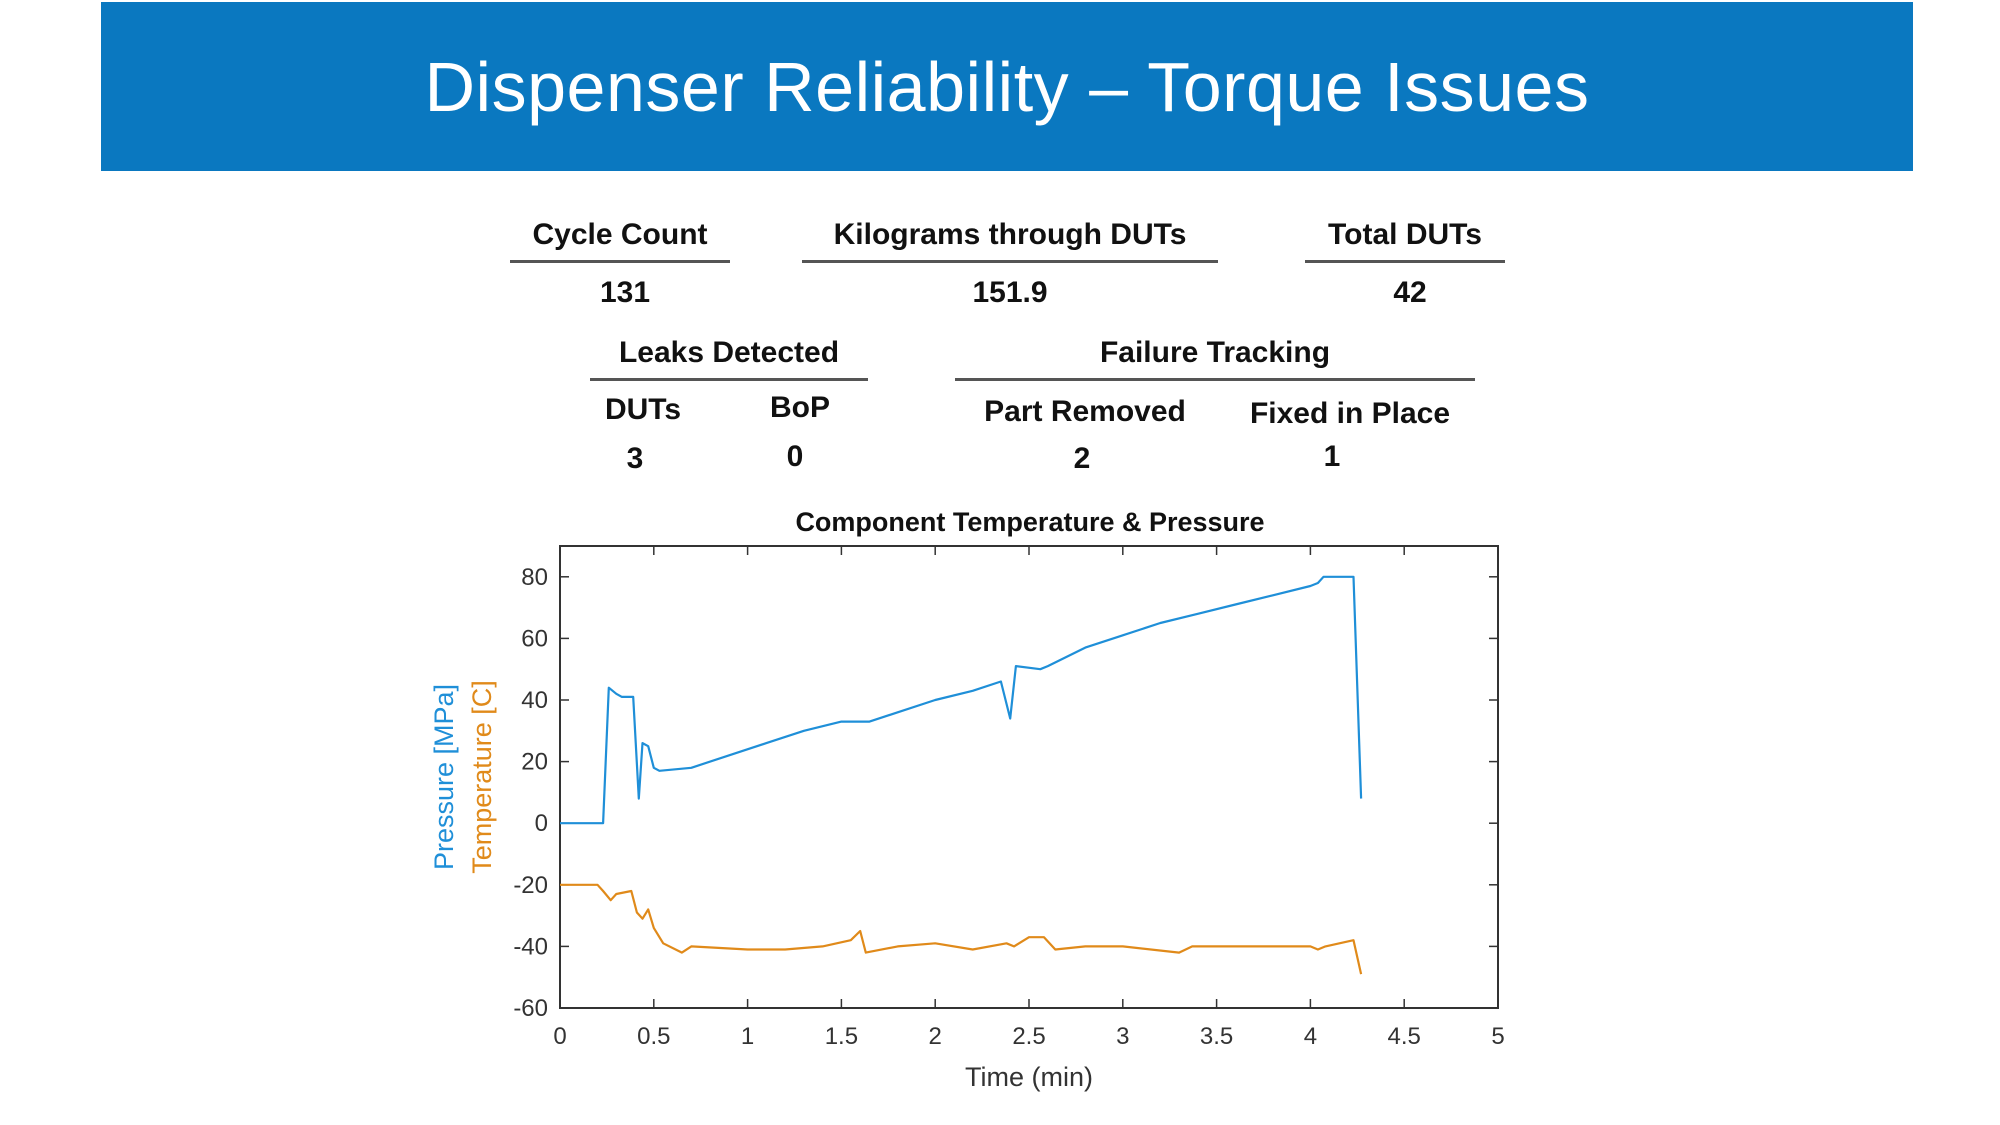 The image size is (2000, 1125). I want to click on x-tick-label: 4.5, so click(1404, 1036).